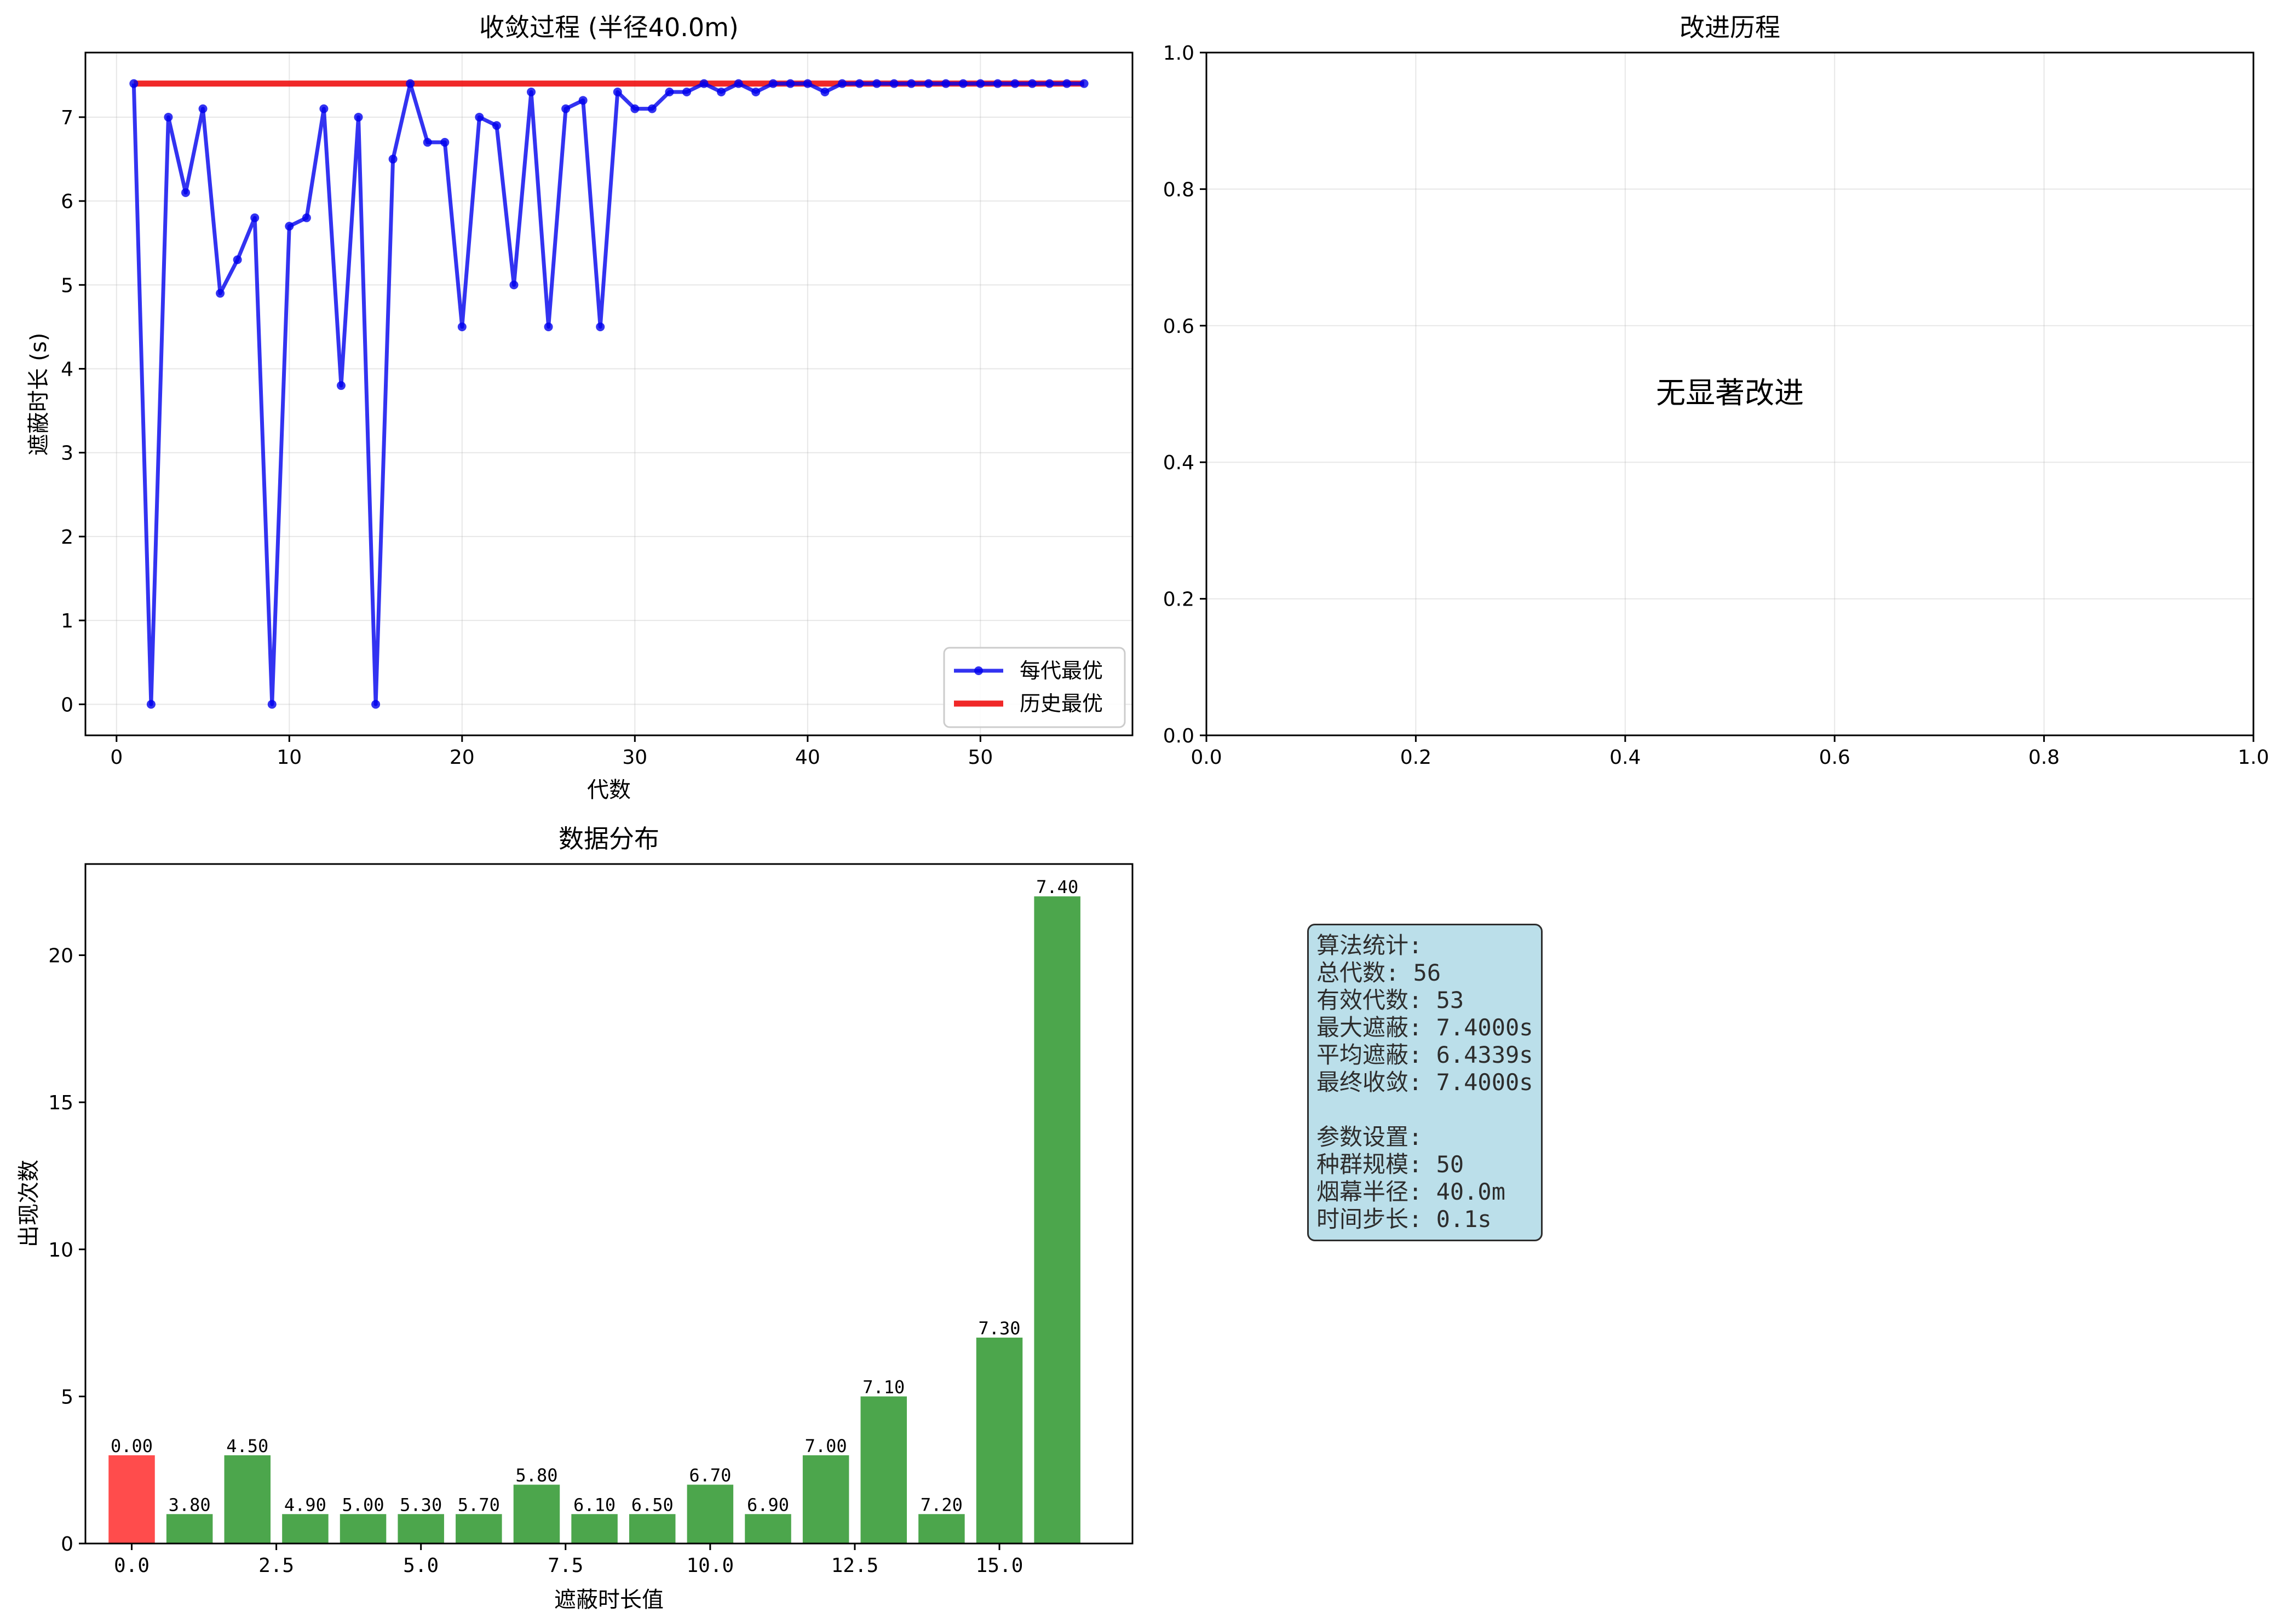  What do you see at coordinates (67, 454) in the screenshot?
I see `y-tick-label: 3` at bounding box center [67, 454].